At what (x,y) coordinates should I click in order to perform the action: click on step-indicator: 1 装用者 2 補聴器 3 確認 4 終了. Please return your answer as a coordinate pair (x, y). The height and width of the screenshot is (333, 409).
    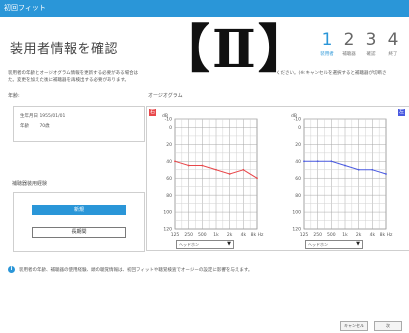
    Looking at the image, I should click on (361, 50).